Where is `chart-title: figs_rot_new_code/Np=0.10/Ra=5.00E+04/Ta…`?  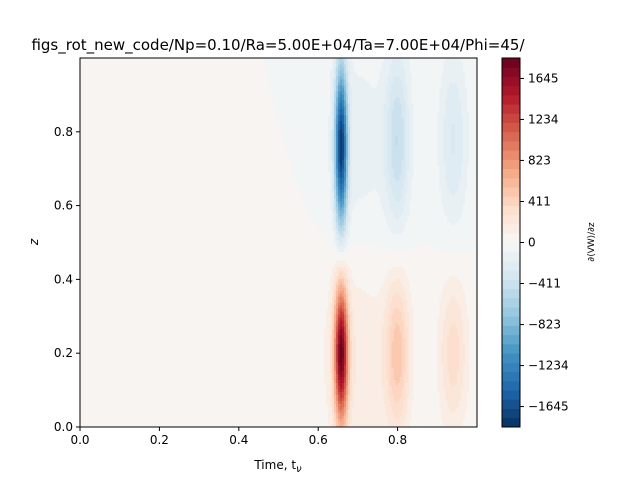
chart-title: figs_rot_new_code/Np=0.10/Ra=5.00E+04/Ta… is located at coordinates (278, 45).